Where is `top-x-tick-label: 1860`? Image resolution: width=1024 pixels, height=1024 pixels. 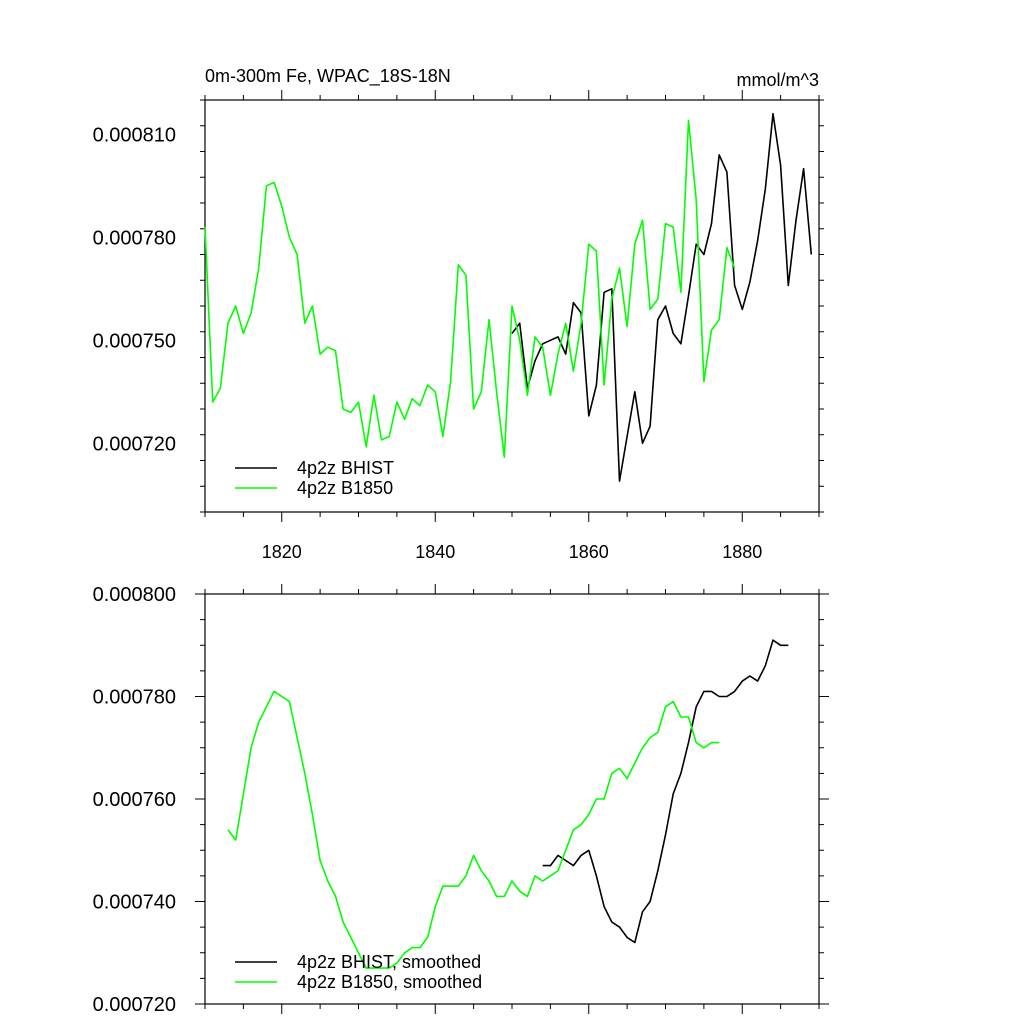
top-x-tick-label: 1860 is located at coordinates (589, 552).